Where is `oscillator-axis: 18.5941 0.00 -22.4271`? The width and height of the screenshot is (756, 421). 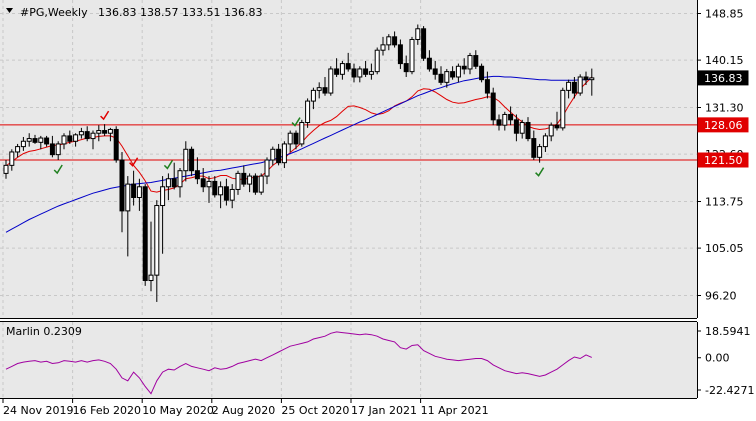 oscillator-axis: 18.5941 0.00 -22.4271 is located at coordinates (725, 361).